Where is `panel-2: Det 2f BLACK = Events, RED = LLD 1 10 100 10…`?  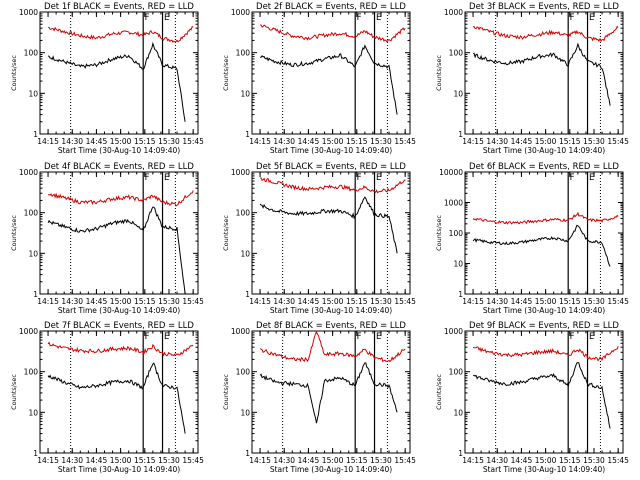
panel-2: Det 2f BLACK = Events, RED = LLD 1 10 100 10… is located at coordinates (319, 78).